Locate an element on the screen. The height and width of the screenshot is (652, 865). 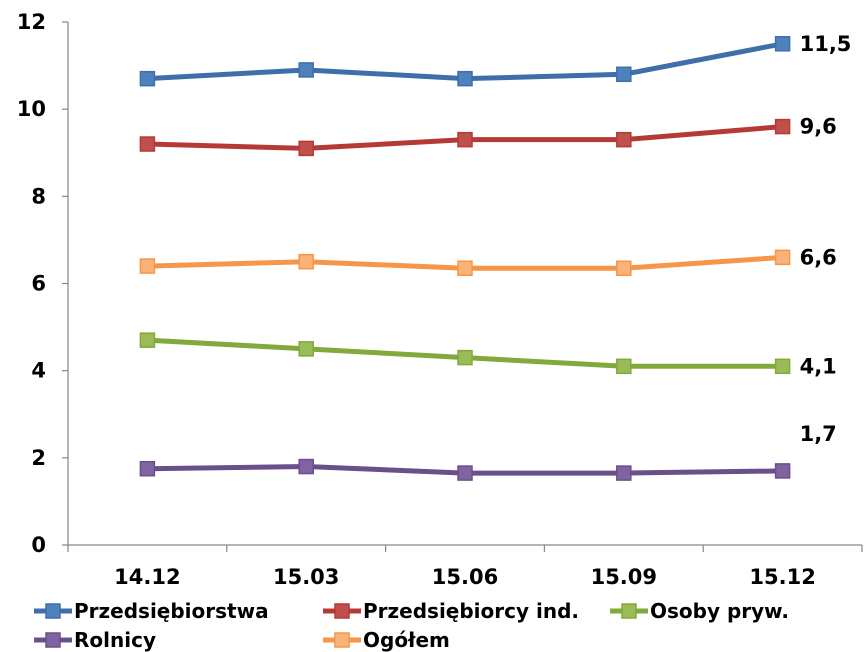
y-tick-label: 8 is located at coordinates (38, 196).